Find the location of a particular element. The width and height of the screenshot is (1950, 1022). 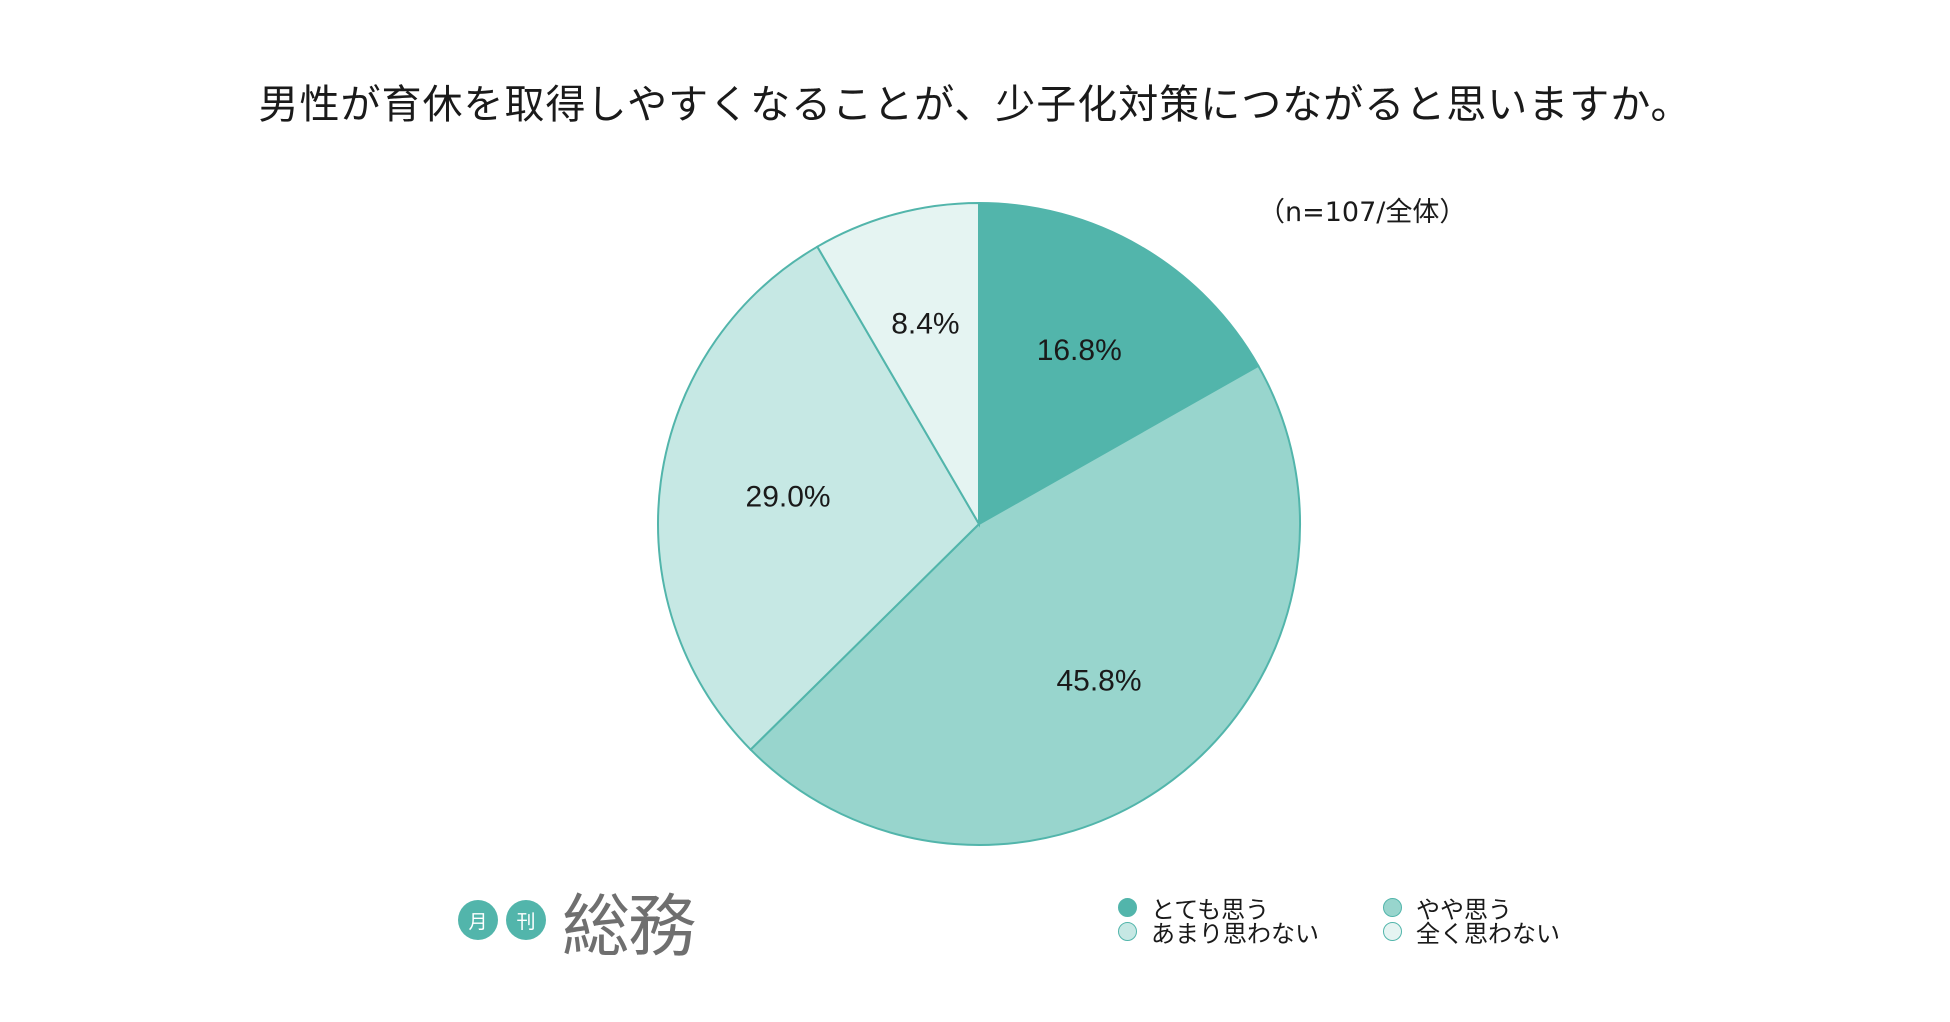

slice-label-yaya: 45.8% is located at coordinates (1098, 681).